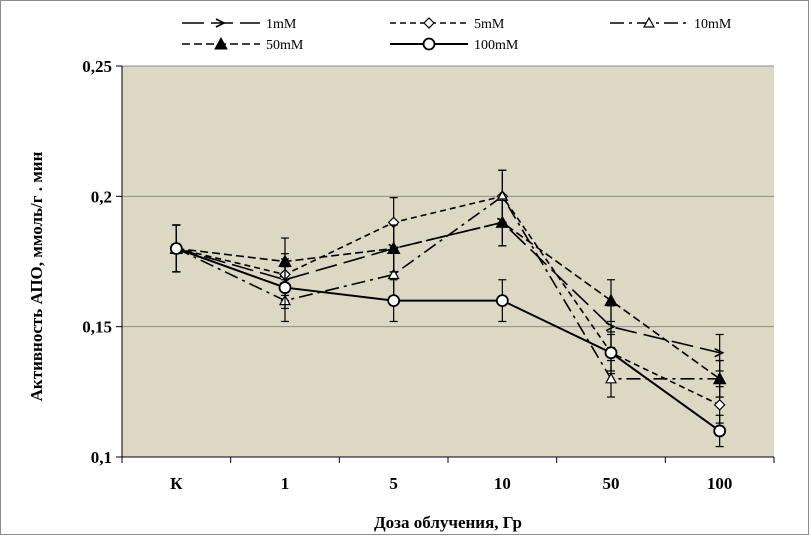 The height and width of the screenshot is (540, 809). What do you see at coordinates (101, 457) in the screenshot?
I see `y-tick-label: 0,1` at bounding box center [101, 457].